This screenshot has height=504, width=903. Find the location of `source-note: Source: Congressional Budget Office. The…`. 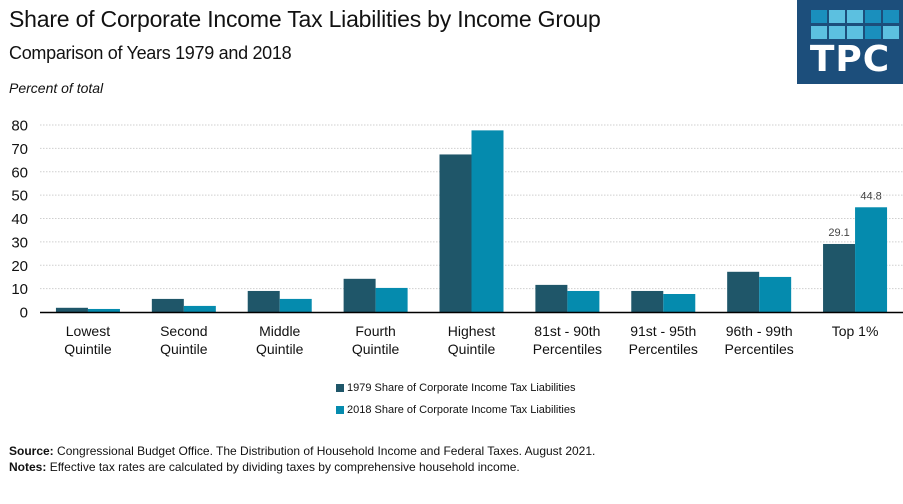

source-note: Source: Congressional Budget Office. The… is located at coordinates (302, 451).